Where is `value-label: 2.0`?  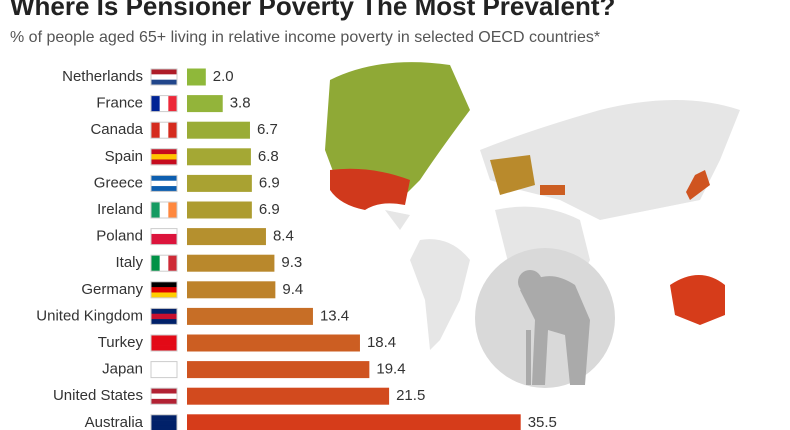 value-label: 2.0 is located at coordinates (223, 76).